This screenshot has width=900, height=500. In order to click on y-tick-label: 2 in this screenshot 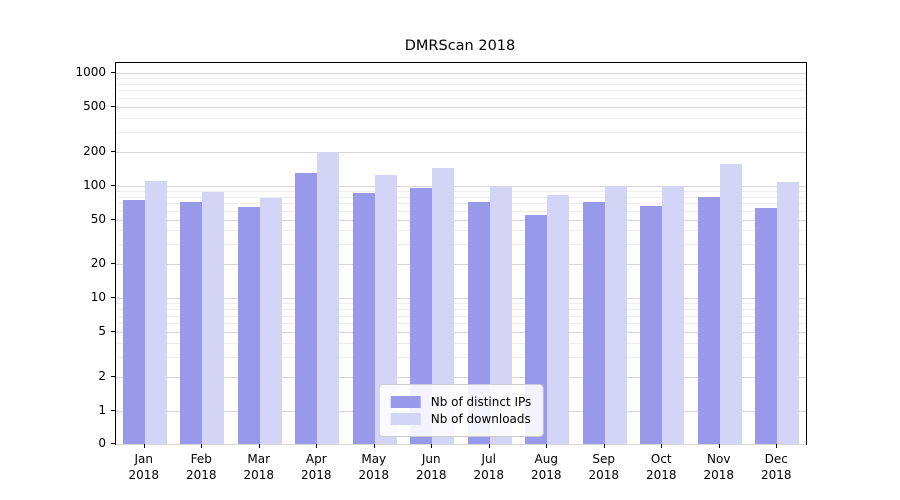, I will do `click(102, 375)`.